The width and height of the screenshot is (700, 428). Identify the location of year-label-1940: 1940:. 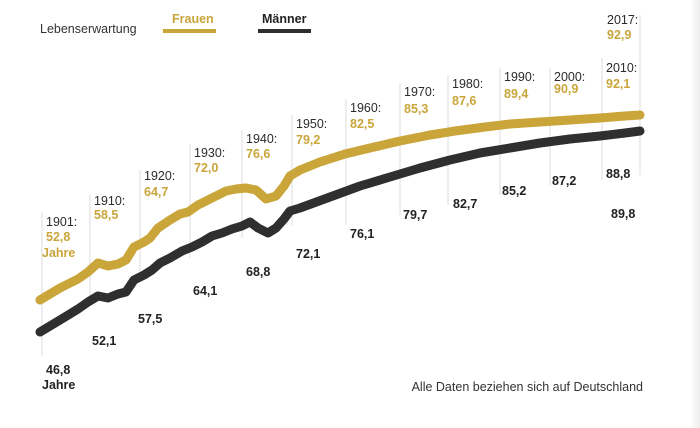
(261, 139).